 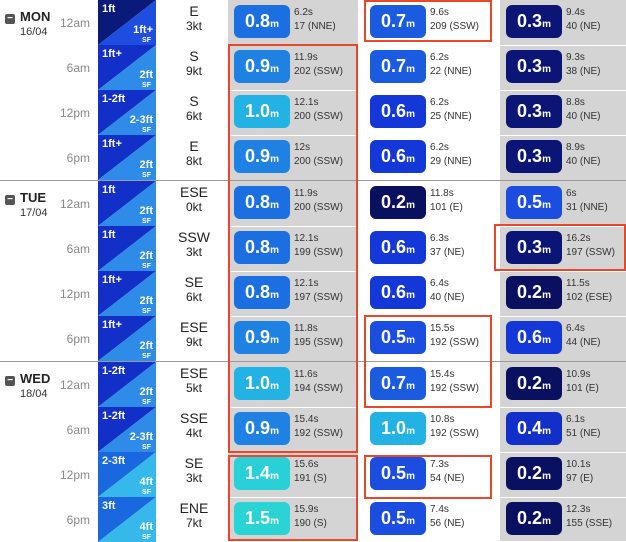 I want to click on swell-info: 15.4s 192 (SSW), so click(x=454, y=382).